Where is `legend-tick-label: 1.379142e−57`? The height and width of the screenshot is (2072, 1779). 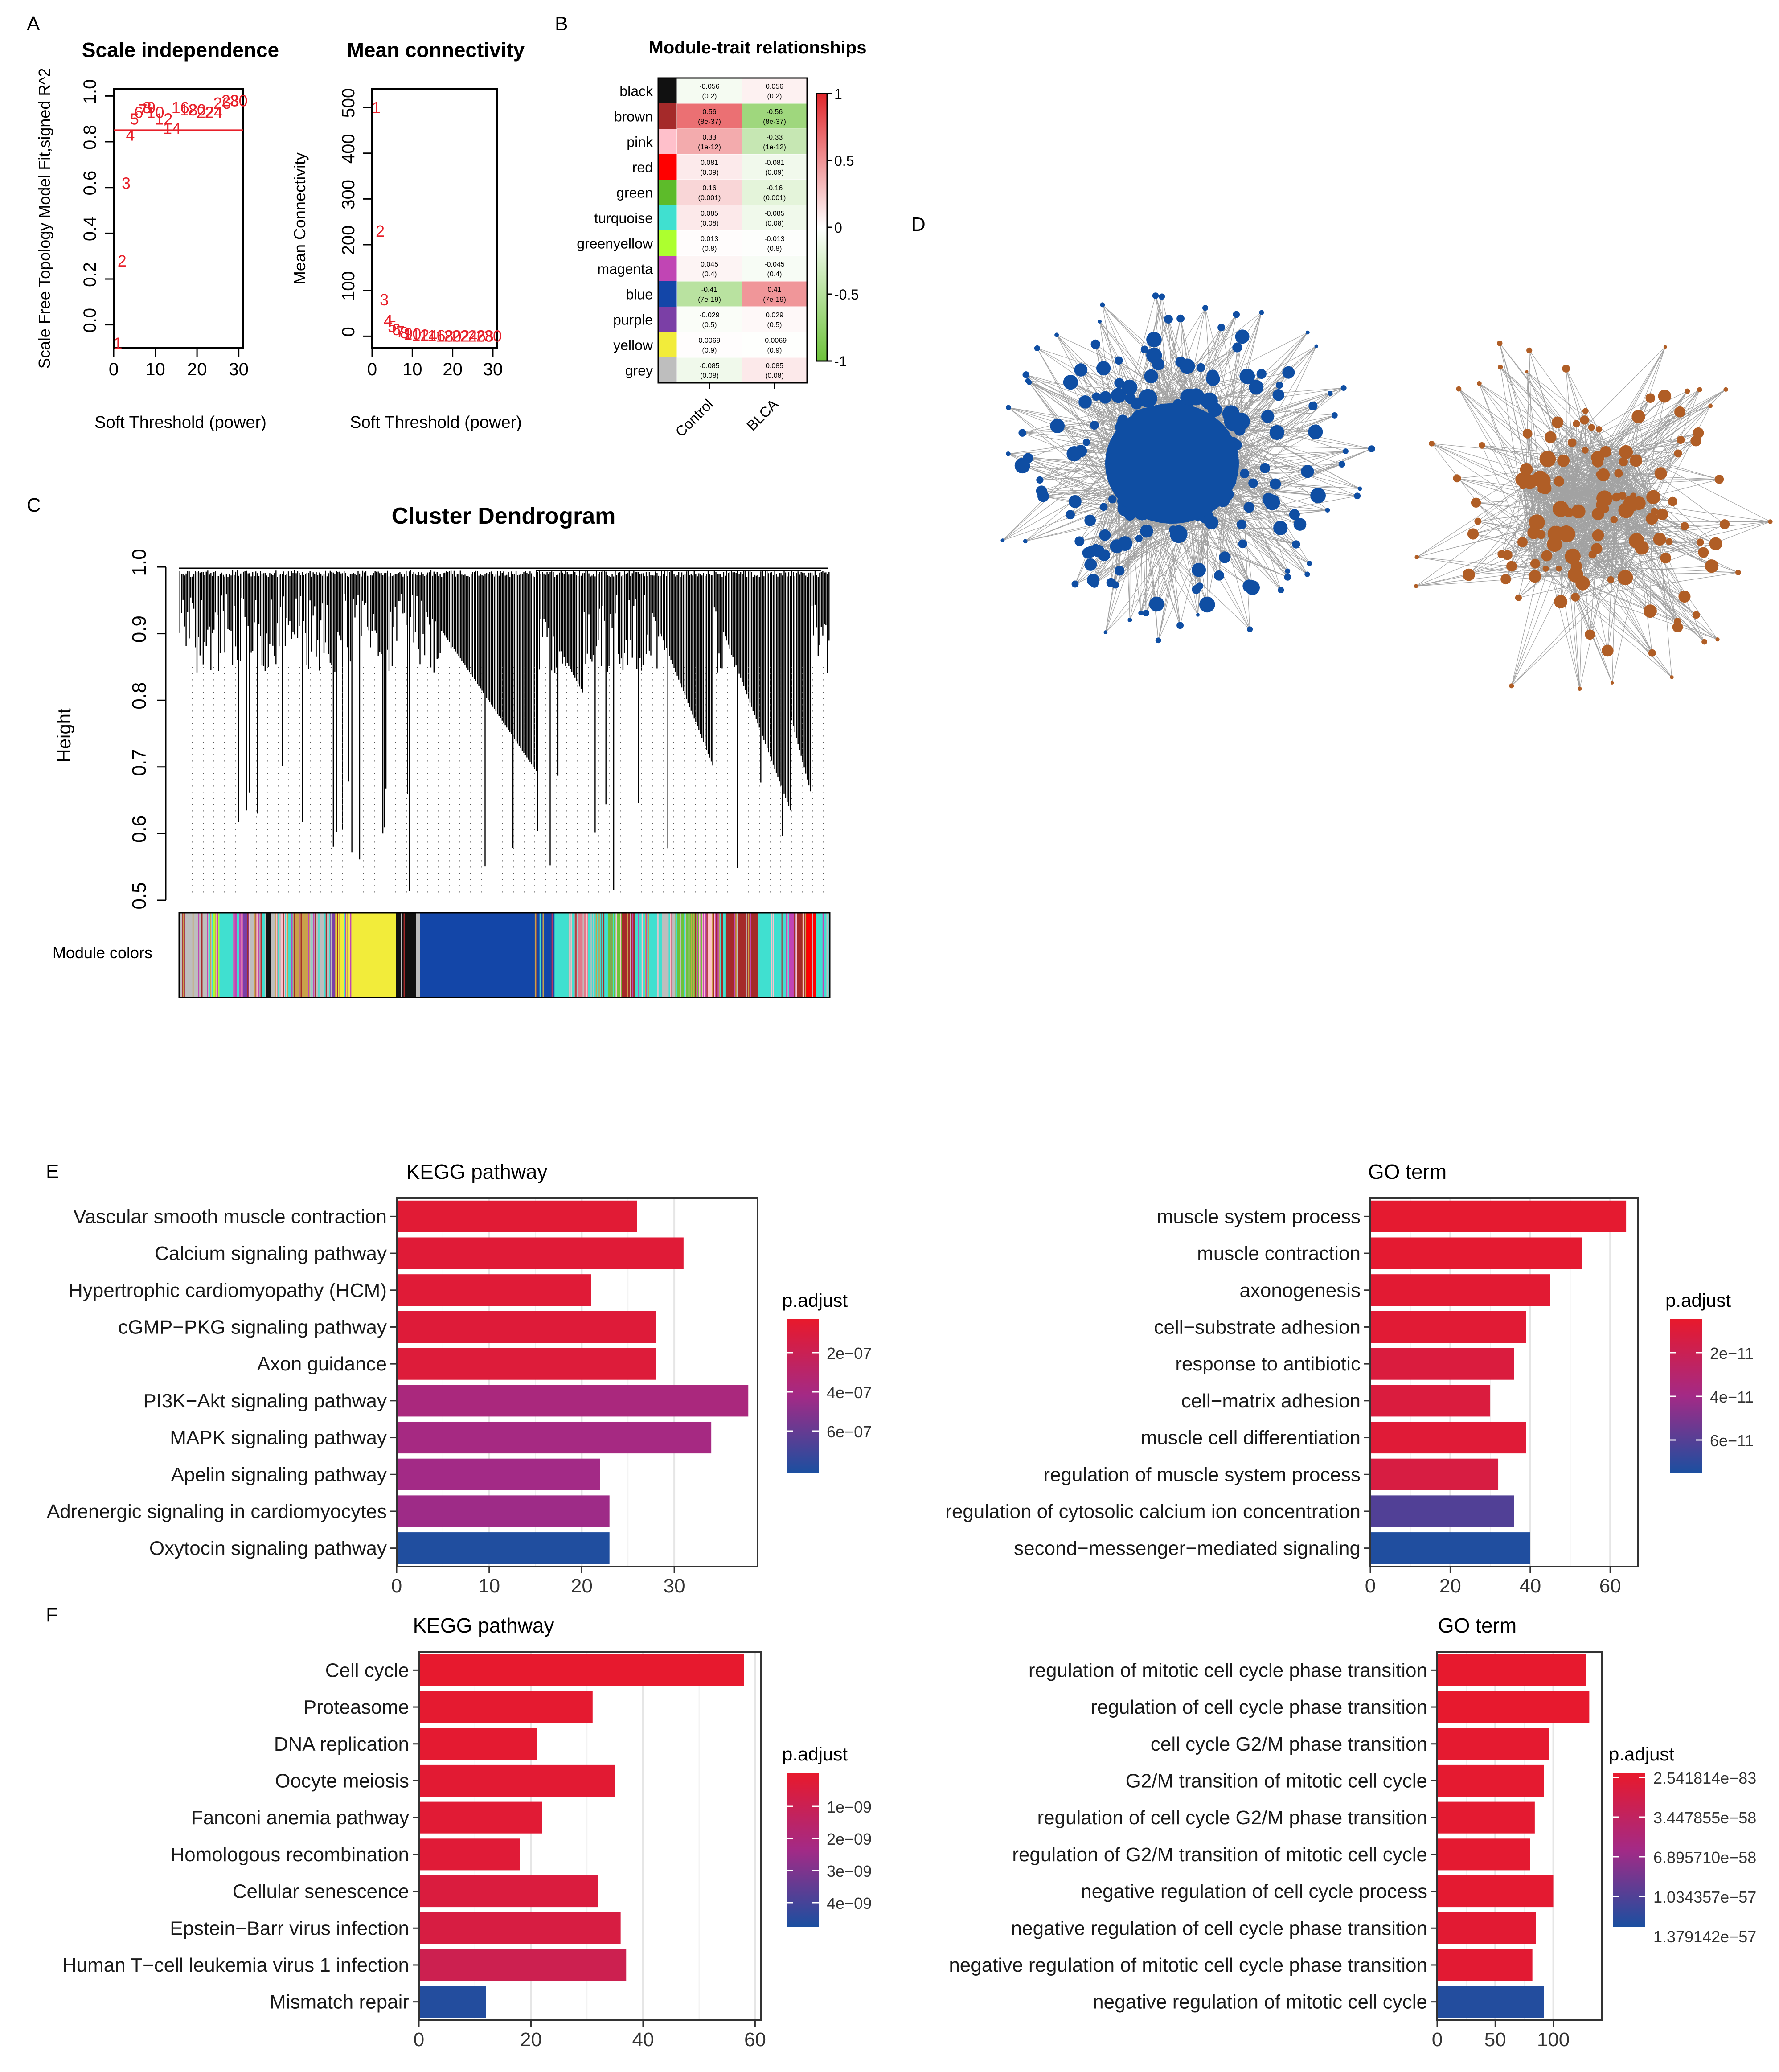 legend-tick-label: 1.379142e−57 is located at coordinates (1705, 1937).